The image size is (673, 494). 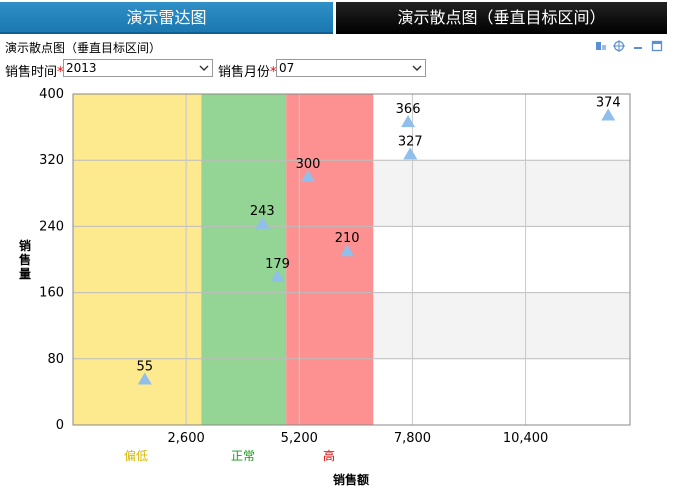 What do you see at coordinates (186, 438) in the screenshot?
I see `x-tick-label: 2,600` at bounding box center [186, 438].